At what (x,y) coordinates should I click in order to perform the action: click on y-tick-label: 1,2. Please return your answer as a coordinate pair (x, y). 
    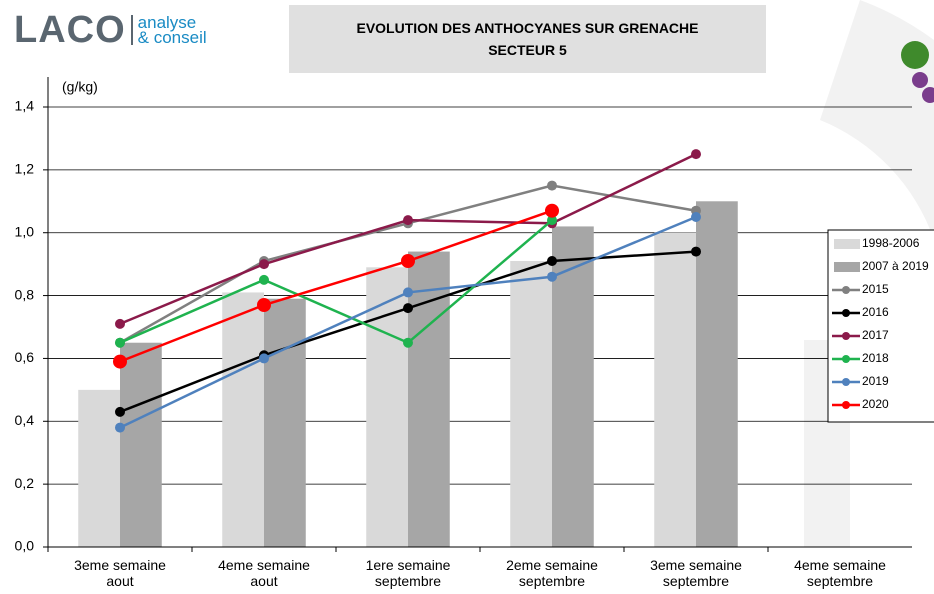
    Looking at the image, I should click on (25, 169).